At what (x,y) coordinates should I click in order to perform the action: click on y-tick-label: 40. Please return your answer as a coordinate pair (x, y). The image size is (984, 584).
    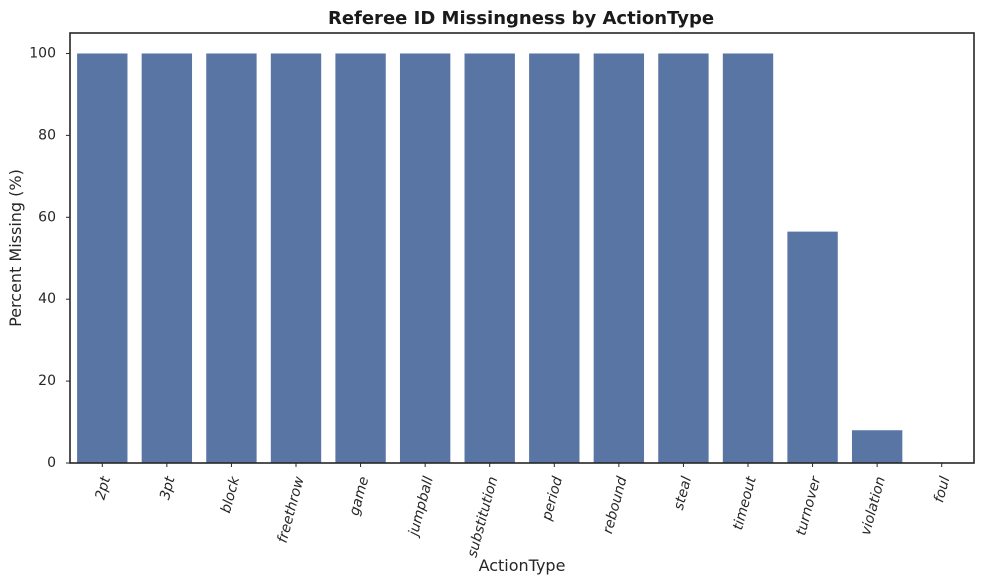
    Looking at the image, I should click on (47, 299).